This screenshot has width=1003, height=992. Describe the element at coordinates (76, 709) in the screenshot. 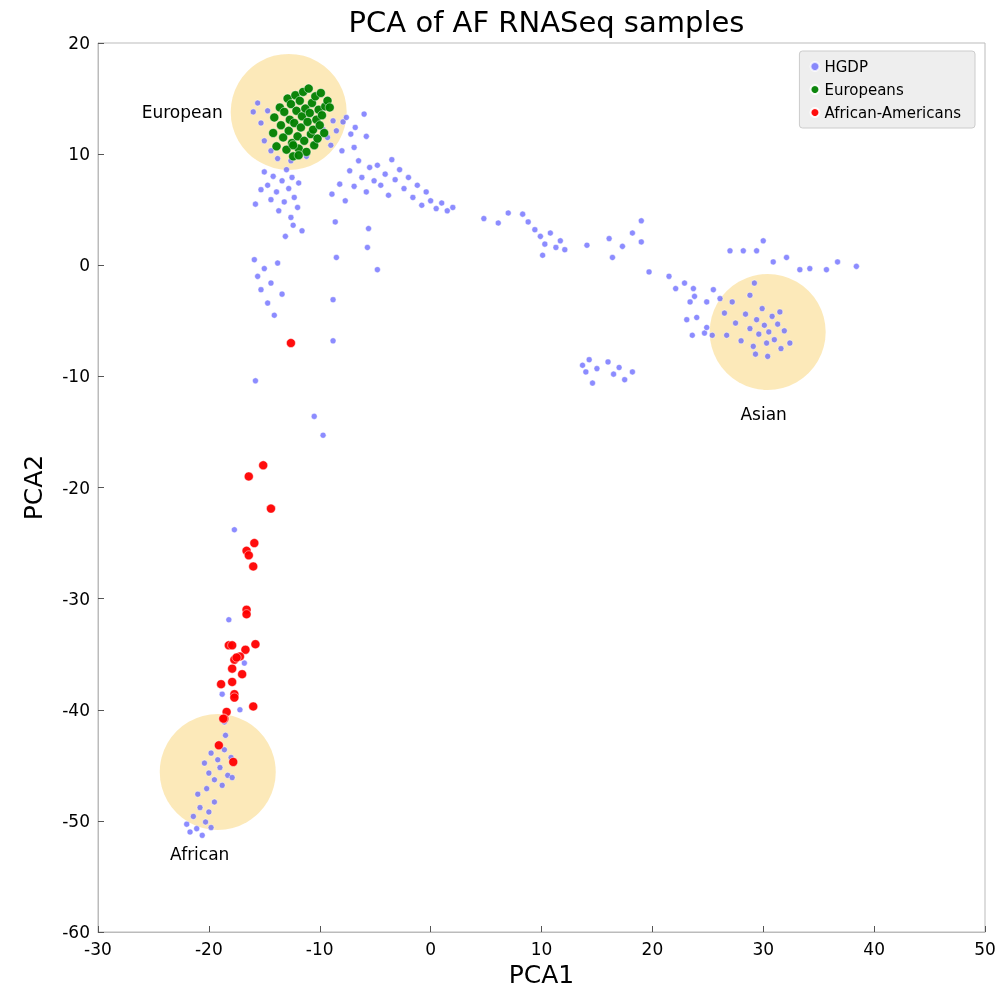

I see `y-tick-label: -40` at that location.